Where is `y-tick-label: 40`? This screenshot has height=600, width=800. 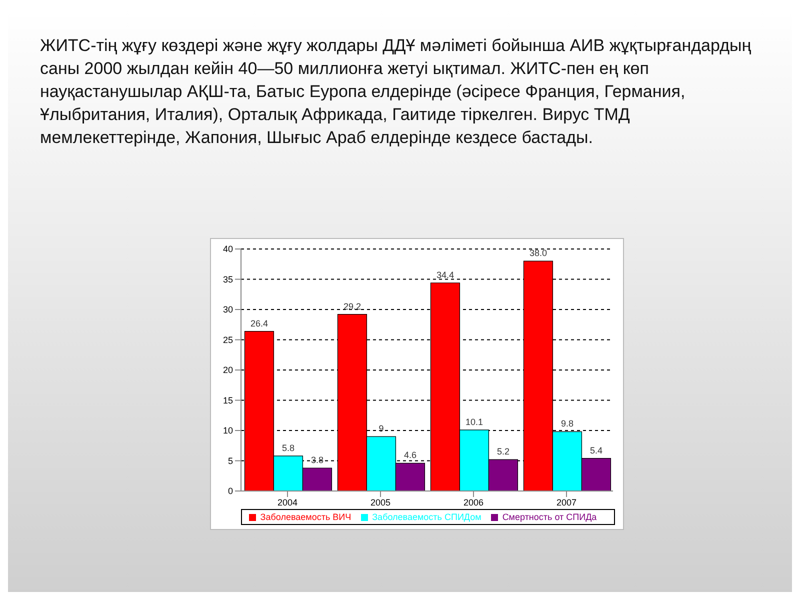 y-tick-label: 40 is located at coordinates (227, 249).